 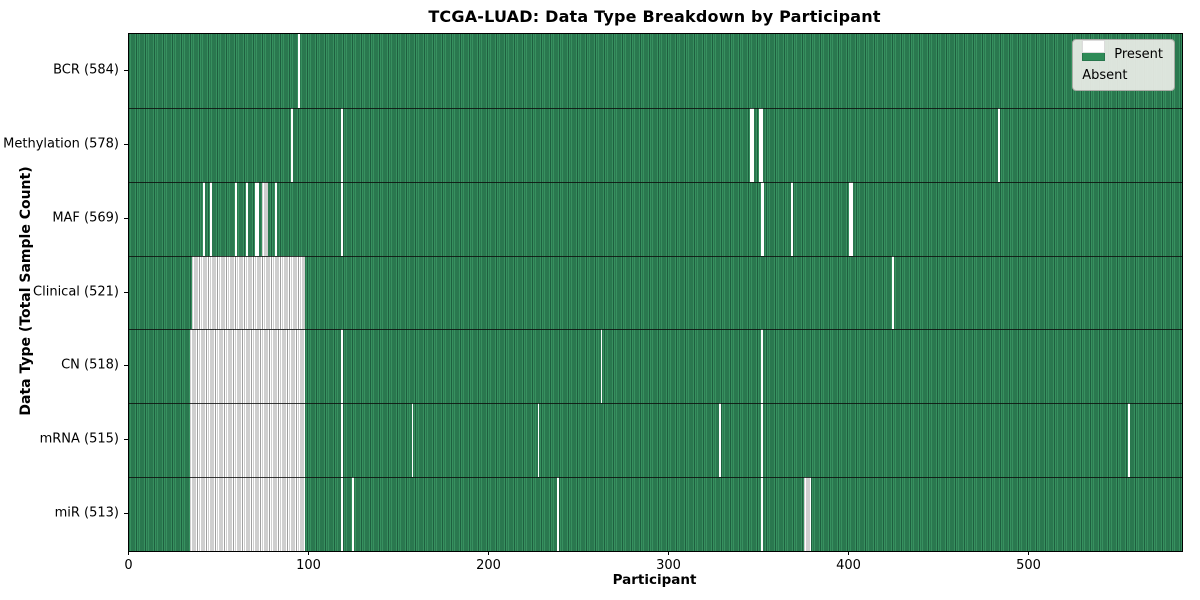 What do you see at coordinates (1094, 46) in the screenshot?
I see `absent-swatch-icon` at bounding box center [1094, 46].